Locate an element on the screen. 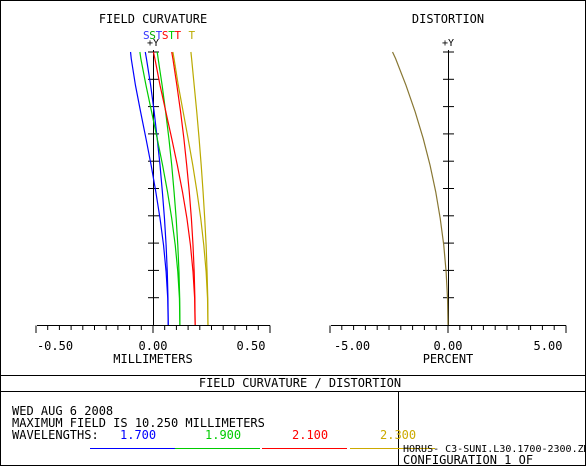 The image size is (586, 466). fc-curve-1.900-t is located at coordinates (160, 188).